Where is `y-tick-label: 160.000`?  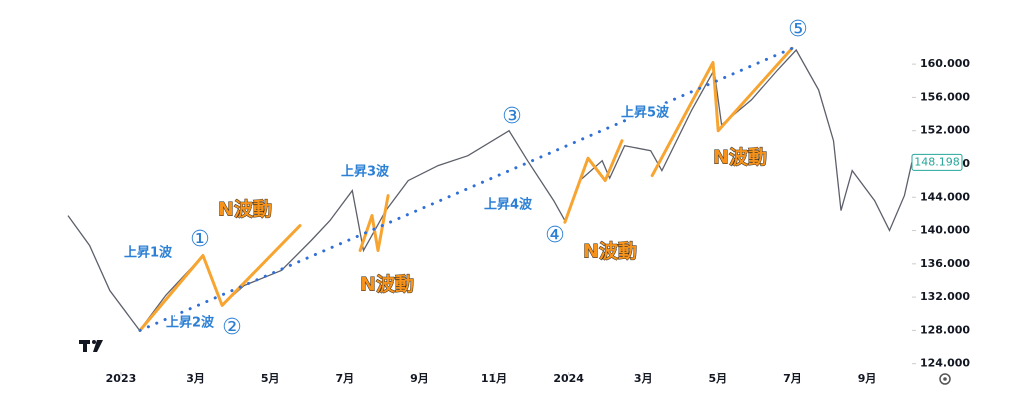 y-tick-label: 160.000 is located at coordinates (945, 63).